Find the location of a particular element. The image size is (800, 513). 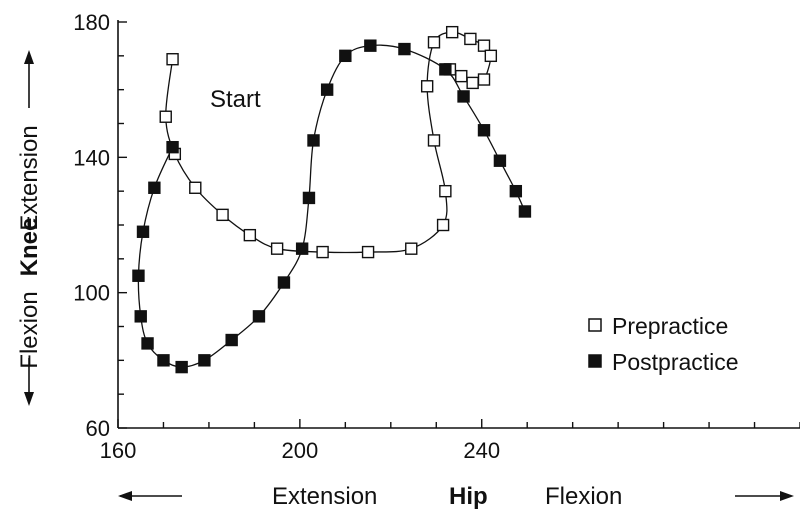

x-tick-label: 160 is located at coordinates (118, 450).